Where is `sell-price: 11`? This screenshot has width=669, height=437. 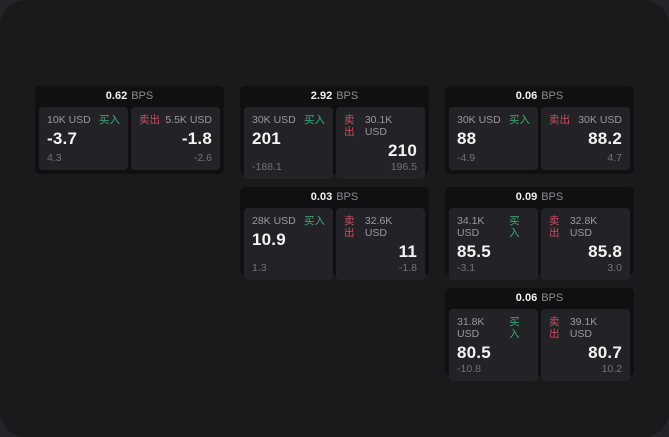 sell-price: 11 is located at coordinates (407, 251).